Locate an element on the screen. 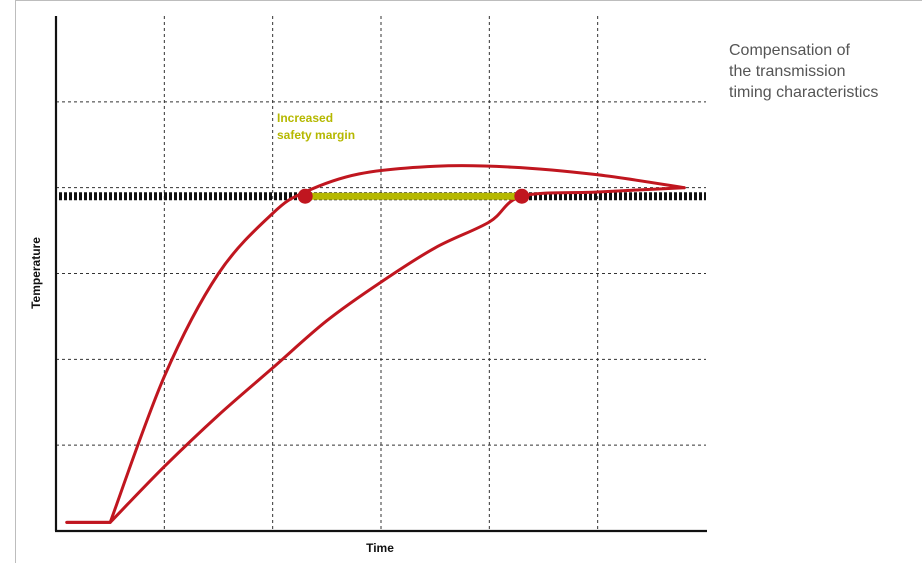  y-axis-label: Temperature is located at coordinates (36, 273).